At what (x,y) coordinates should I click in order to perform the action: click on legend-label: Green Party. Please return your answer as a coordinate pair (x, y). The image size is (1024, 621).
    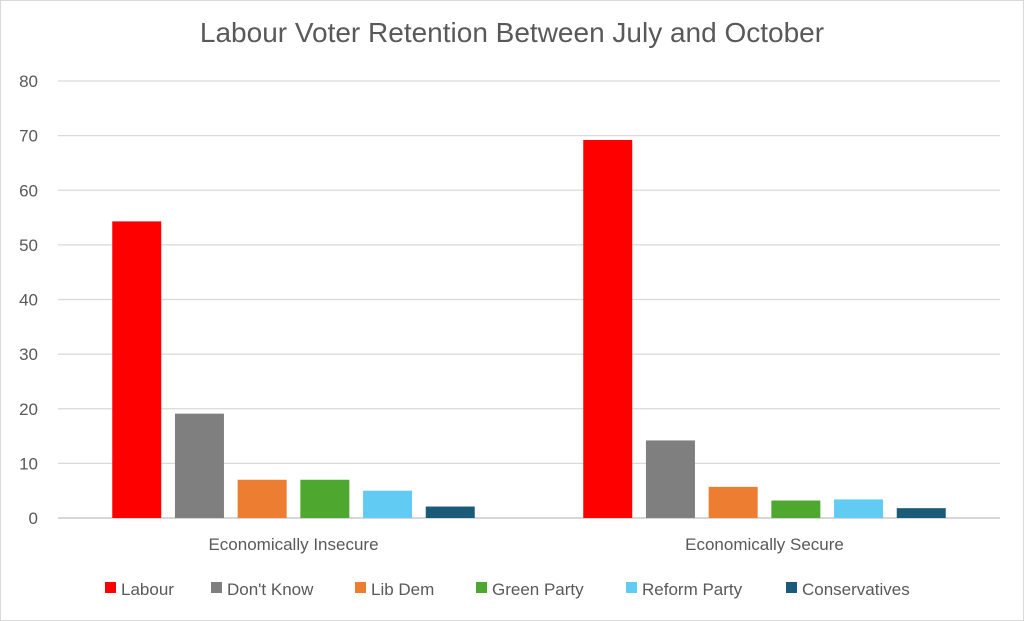
    Looking at the image, I should click on (538, 589).